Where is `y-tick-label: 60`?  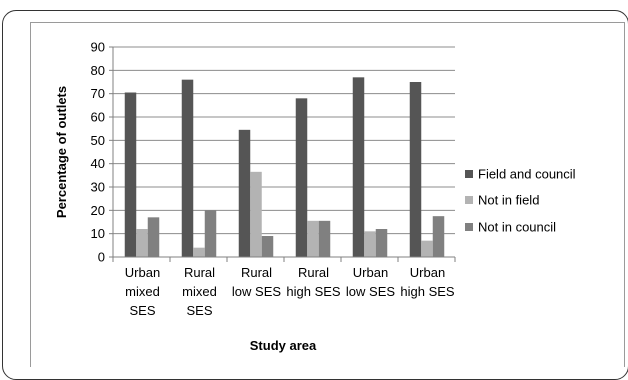
y-tick-label: 60 is located at coordinates (98, 117).